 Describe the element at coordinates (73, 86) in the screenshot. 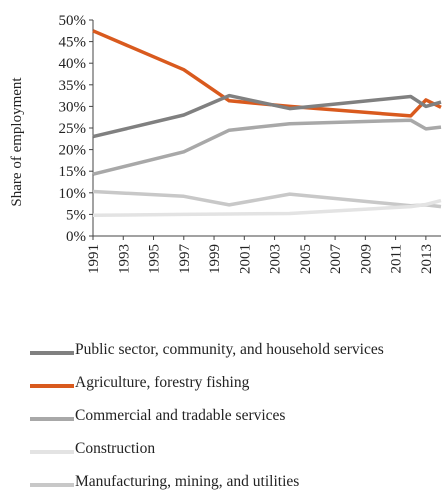

I see `y-tick-label: 35%` at that location.